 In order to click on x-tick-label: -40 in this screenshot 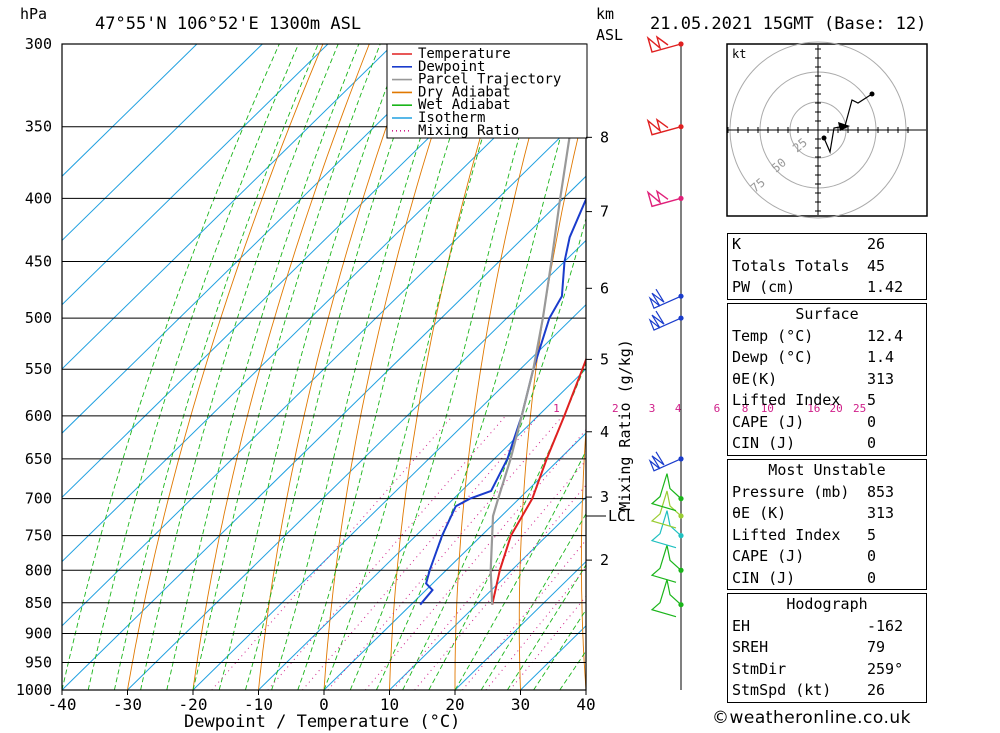, I will do `click(62, 704)`.